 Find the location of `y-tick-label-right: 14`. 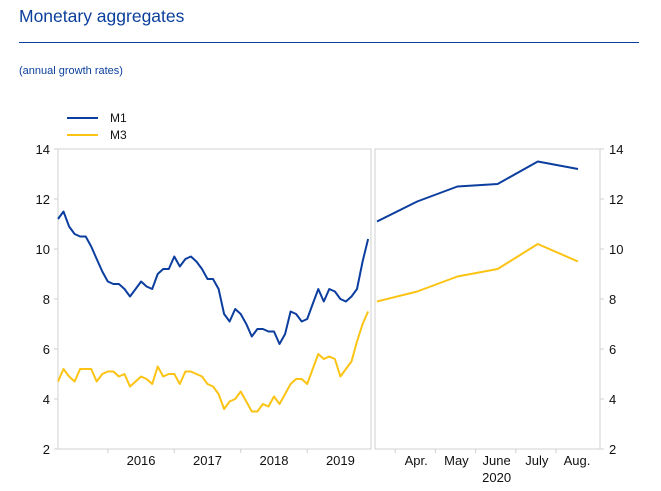

y-tick-label-right: 14 is located at coordinates (616, 149).